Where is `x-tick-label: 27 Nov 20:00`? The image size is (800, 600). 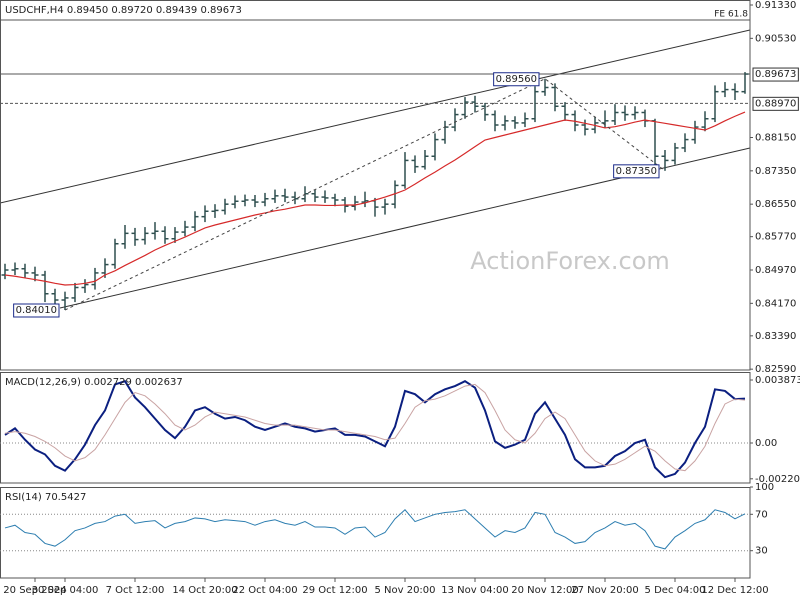
x-tick-label: 27 Nov 20:00 is located at coordinates (604, 590).